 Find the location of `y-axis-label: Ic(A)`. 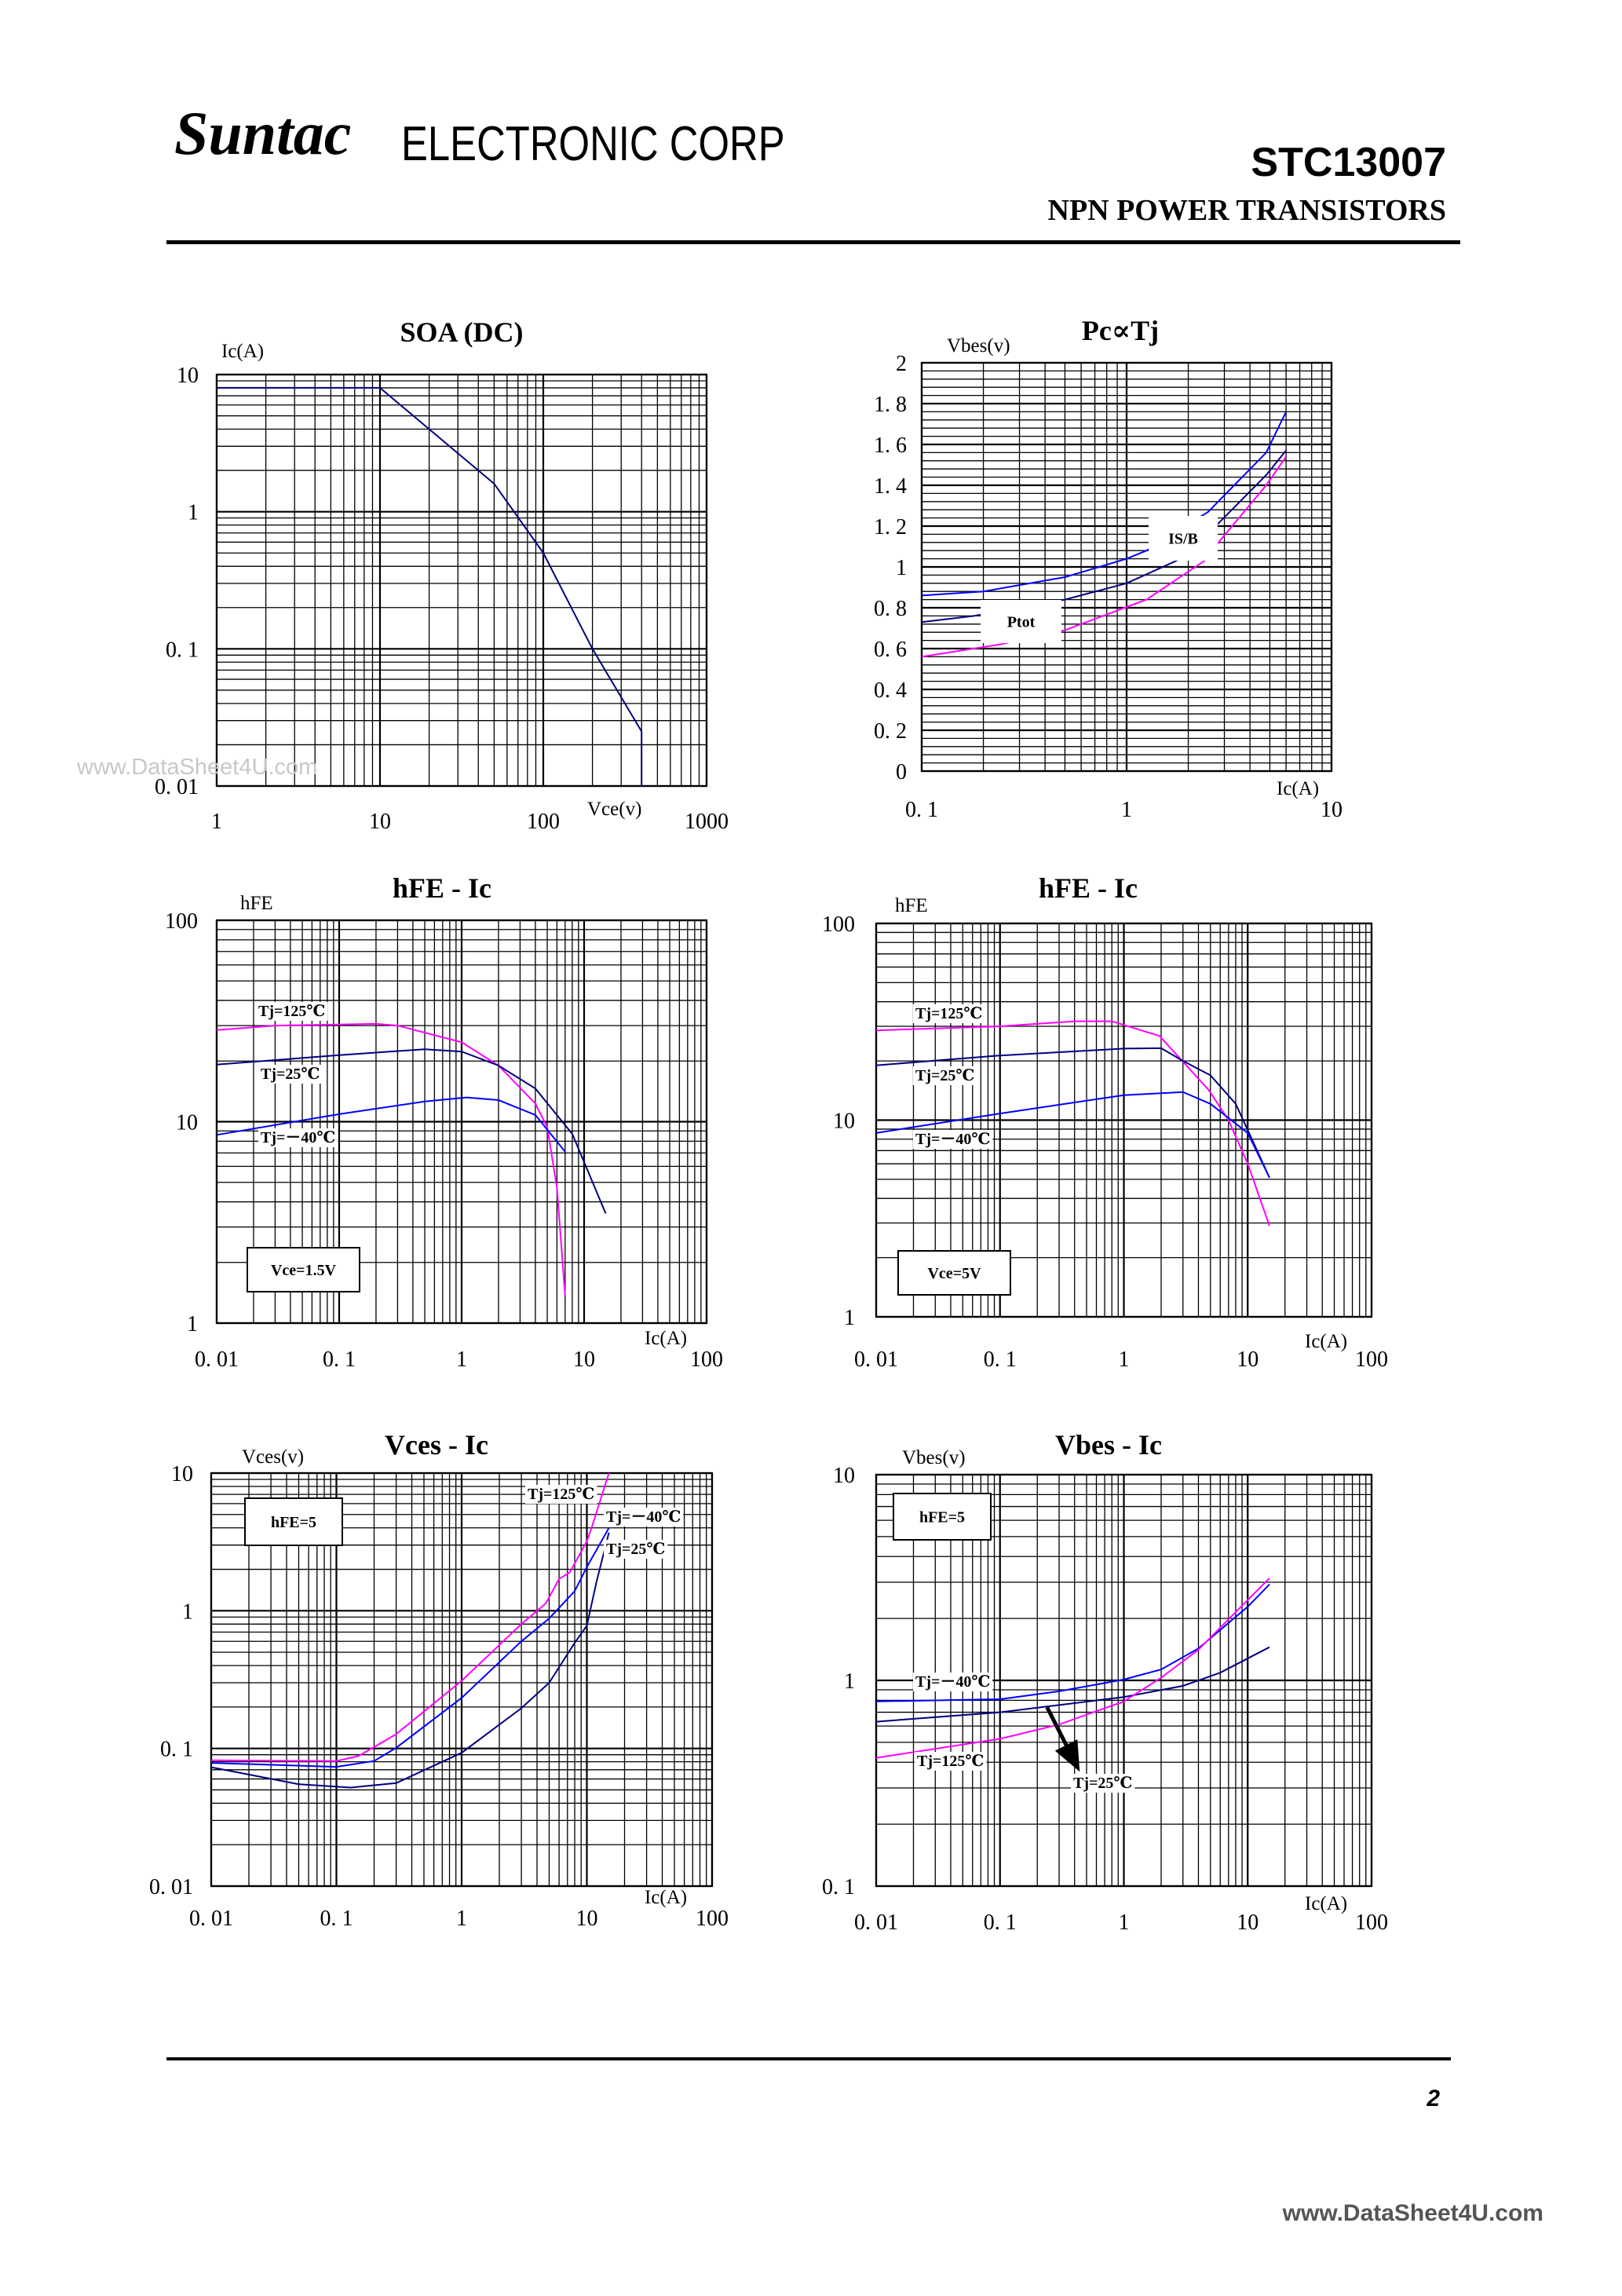

y-axis-label: Ic(A) is located at coordinates (242, 352).